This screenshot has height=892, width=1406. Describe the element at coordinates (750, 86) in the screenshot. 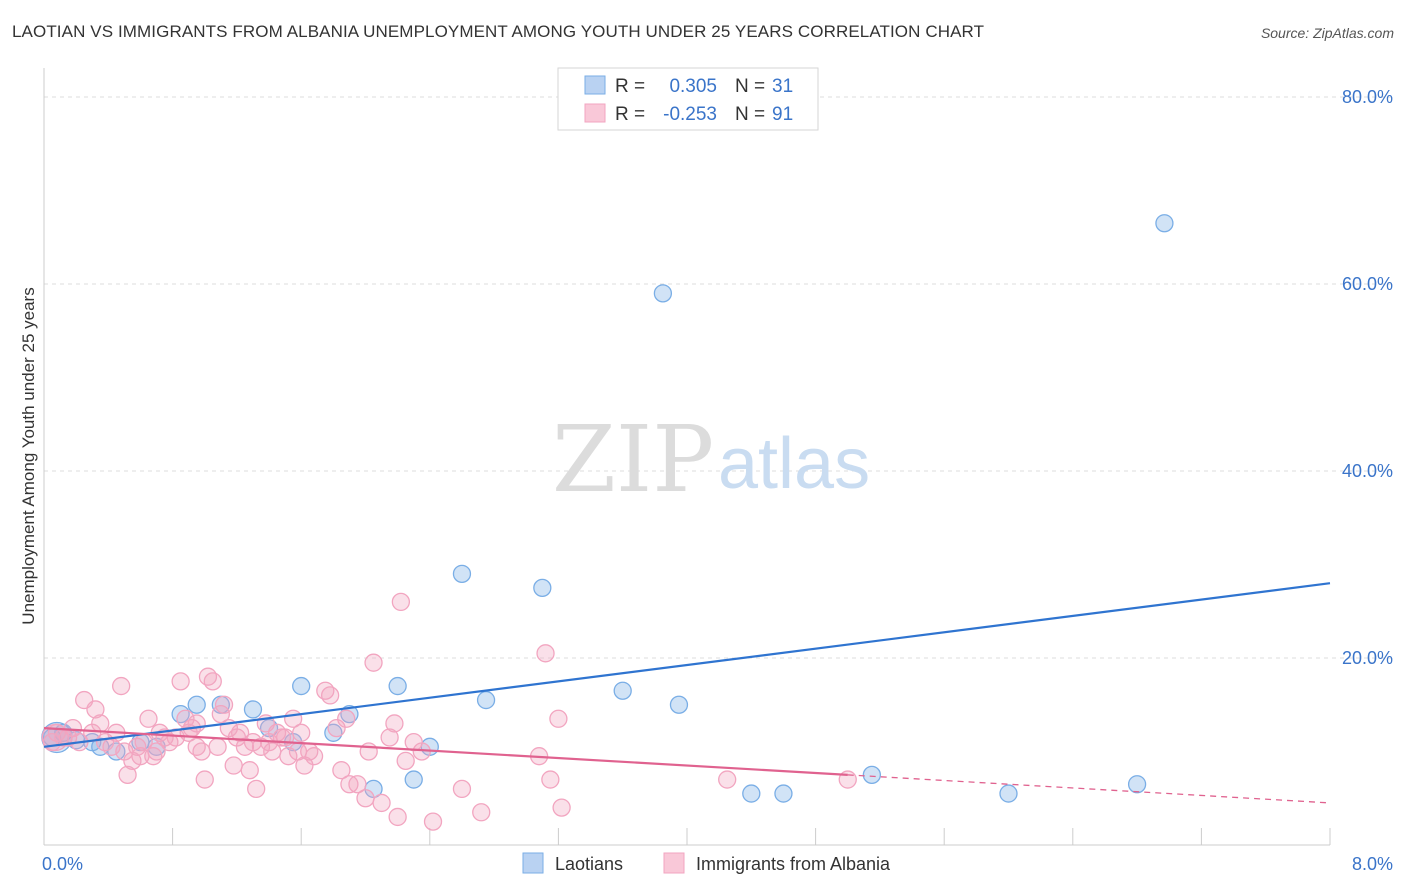

I see `legend-n-label-1: N =` at that location.